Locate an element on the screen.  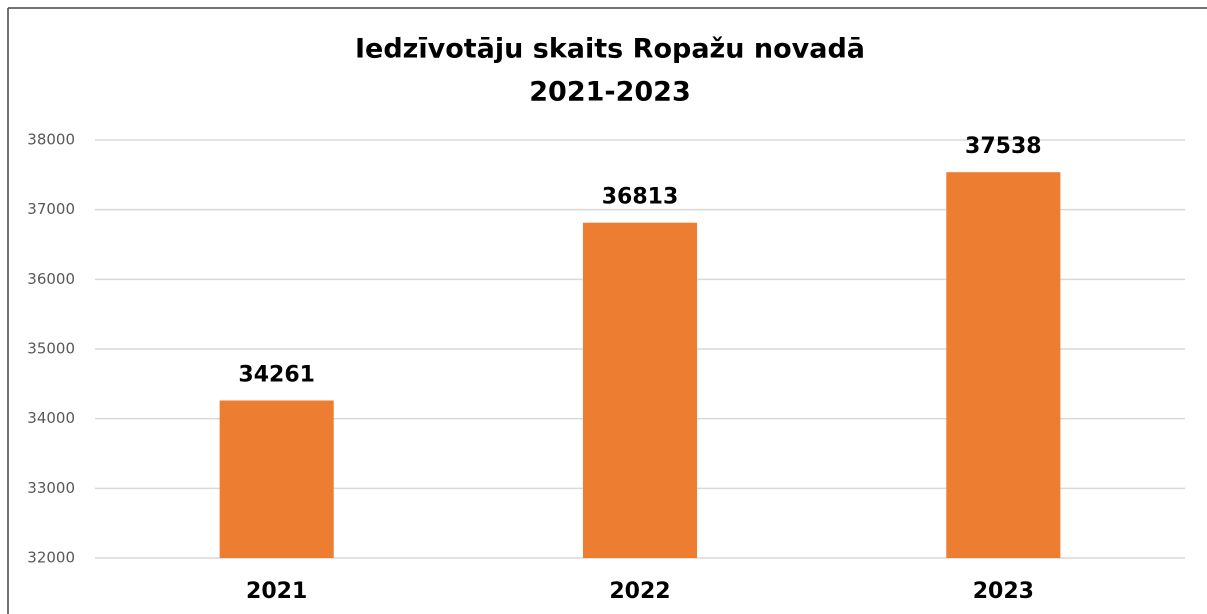
y-tick-label: 32000 is located at coordinates (51, 558).